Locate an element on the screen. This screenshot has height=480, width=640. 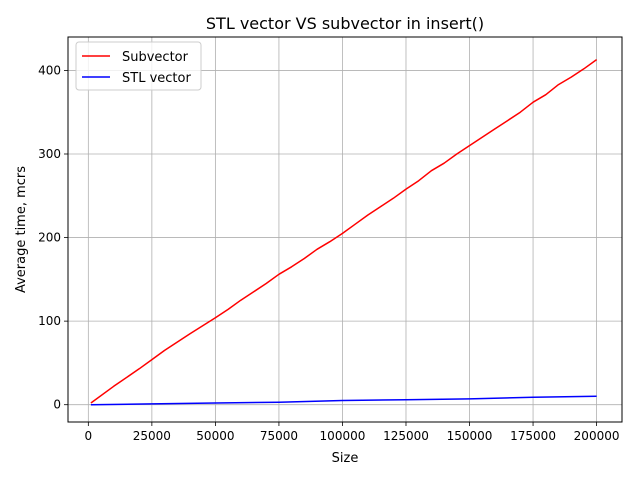
legend-label-stl-vector: STL vector is located at coordinates (156, 78).